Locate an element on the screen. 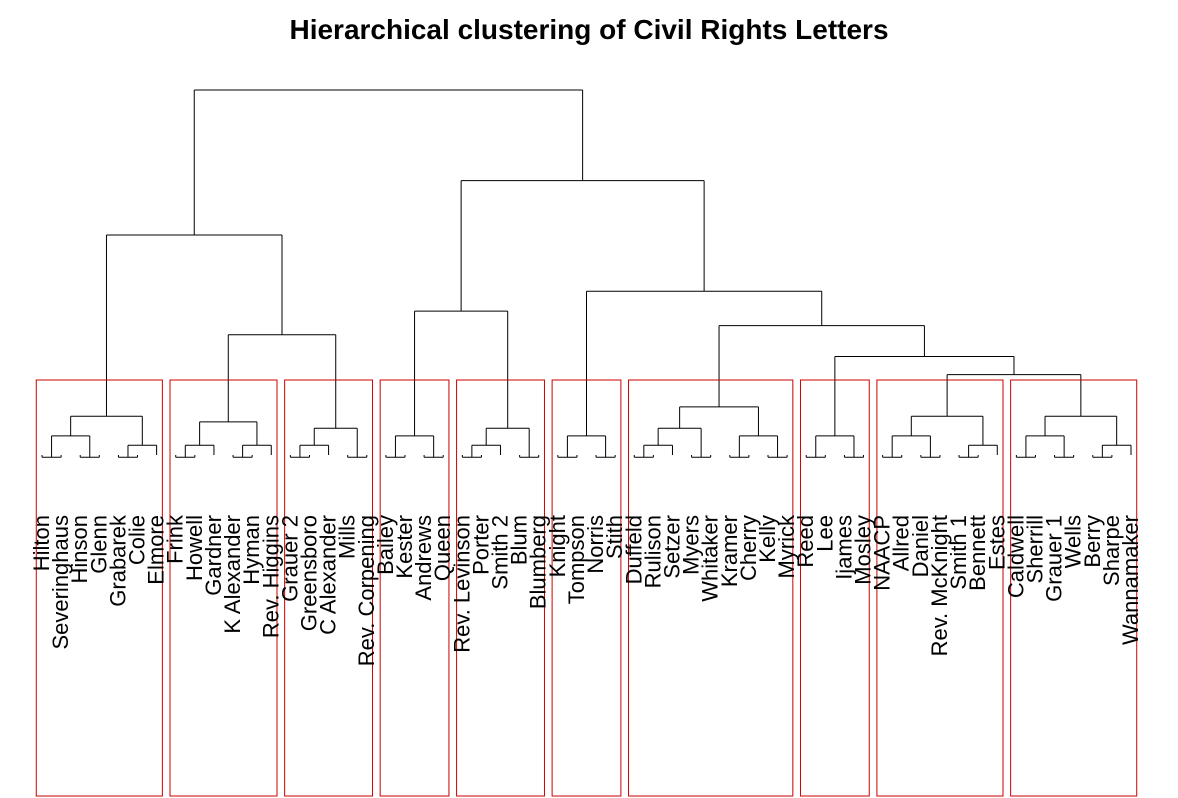 This screenshot has width=1178, height=798. leaf-label: Hinson is located at coordinates (79, 549).